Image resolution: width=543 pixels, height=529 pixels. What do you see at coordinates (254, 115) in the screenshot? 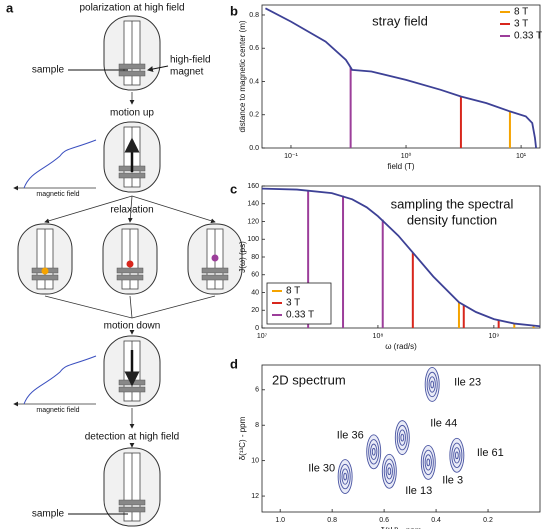
I see `y-tick-label: 0.2` at bounding box center [254, 115].